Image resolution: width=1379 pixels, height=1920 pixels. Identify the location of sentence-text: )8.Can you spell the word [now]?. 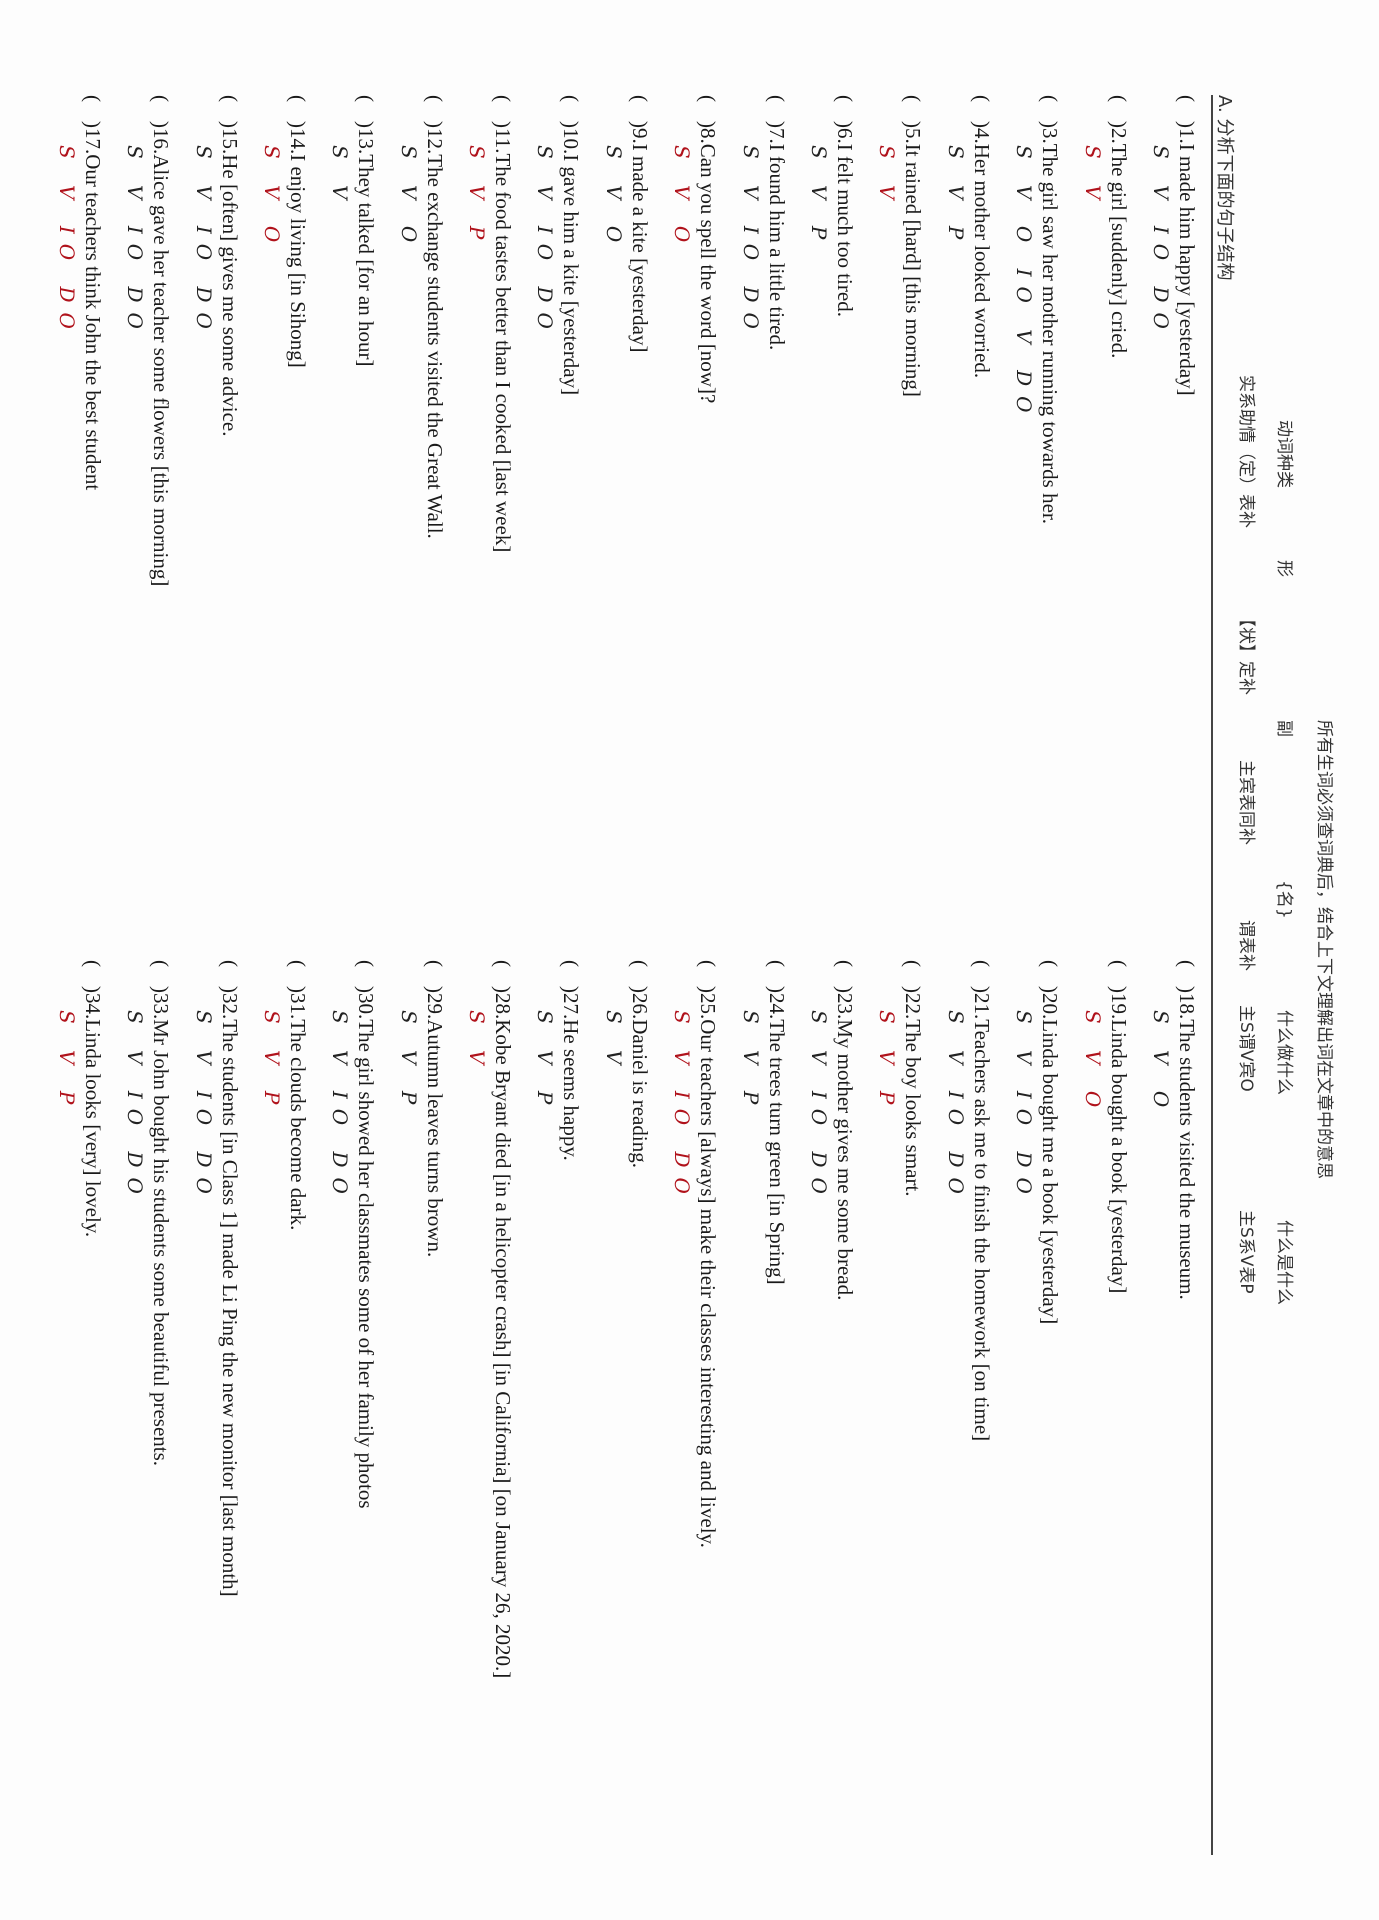
(708, 262).